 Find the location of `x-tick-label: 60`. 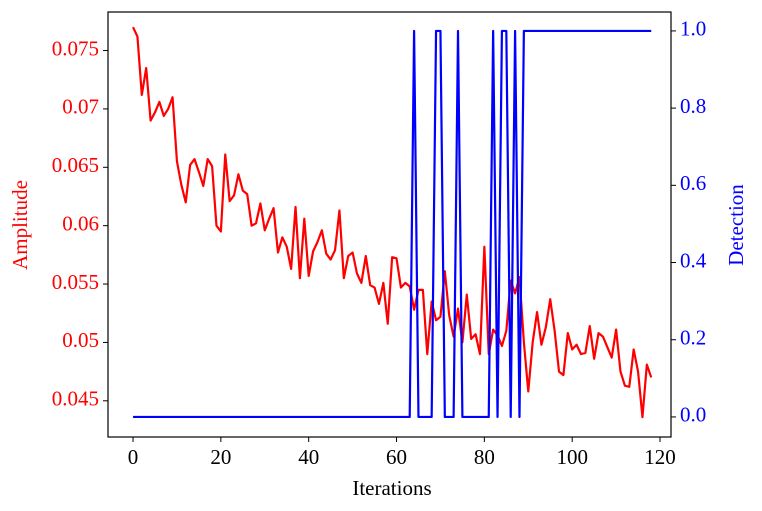

x-tick-label: 60 is located at coordinates (396, 457).